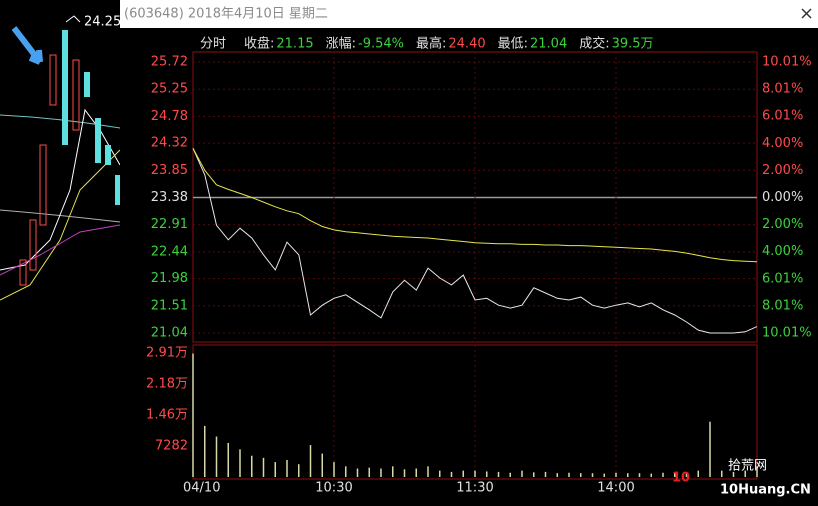  Describe the element at coordinates (747, 466) in the screenshot. I see `watermark-name: 拾荒网` at that location.